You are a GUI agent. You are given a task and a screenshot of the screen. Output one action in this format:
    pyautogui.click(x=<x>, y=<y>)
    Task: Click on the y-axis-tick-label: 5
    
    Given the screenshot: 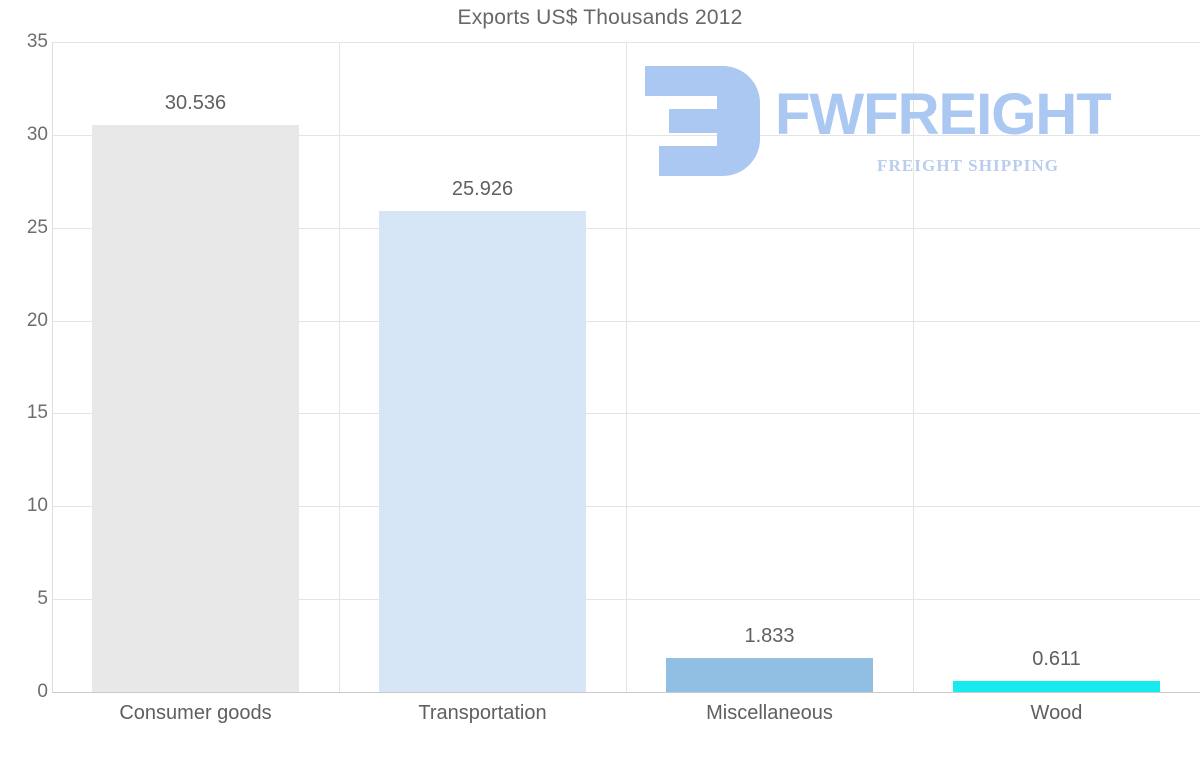 What is the action you would take?
    pyautogui.click(x=42, y=599)
    